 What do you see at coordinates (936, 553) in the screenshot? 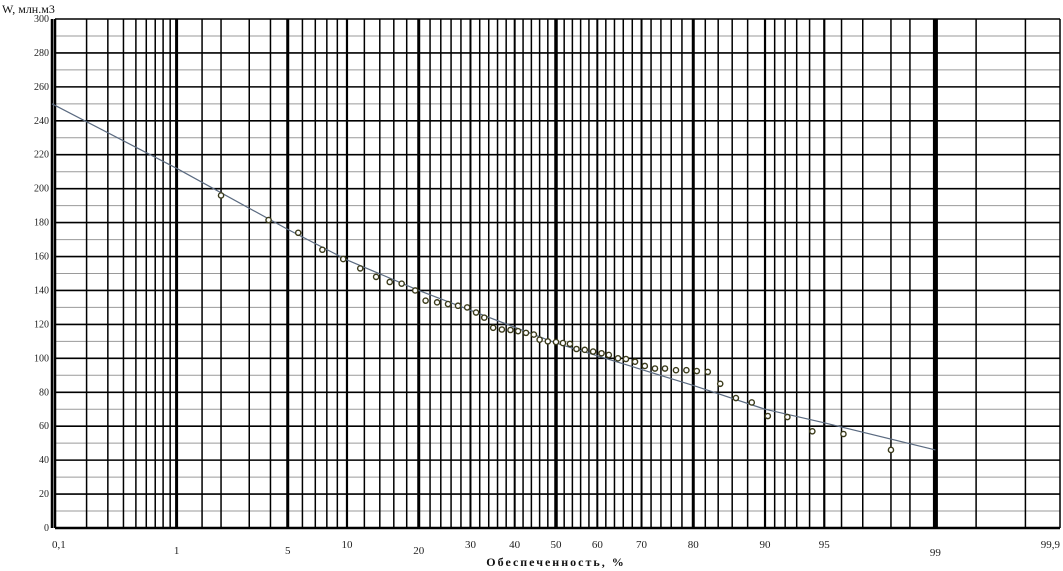
I see `x-tick-label: 99` at bounding box center [936, 553].